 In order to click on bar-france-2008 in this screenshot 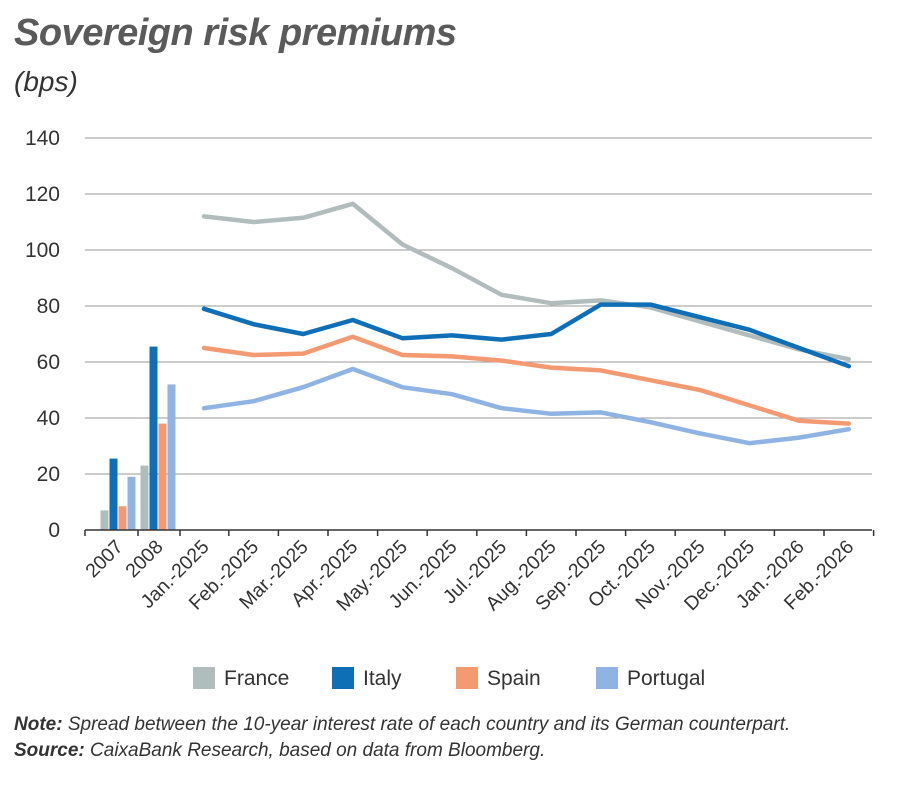, I will do `click(144, 497)`.